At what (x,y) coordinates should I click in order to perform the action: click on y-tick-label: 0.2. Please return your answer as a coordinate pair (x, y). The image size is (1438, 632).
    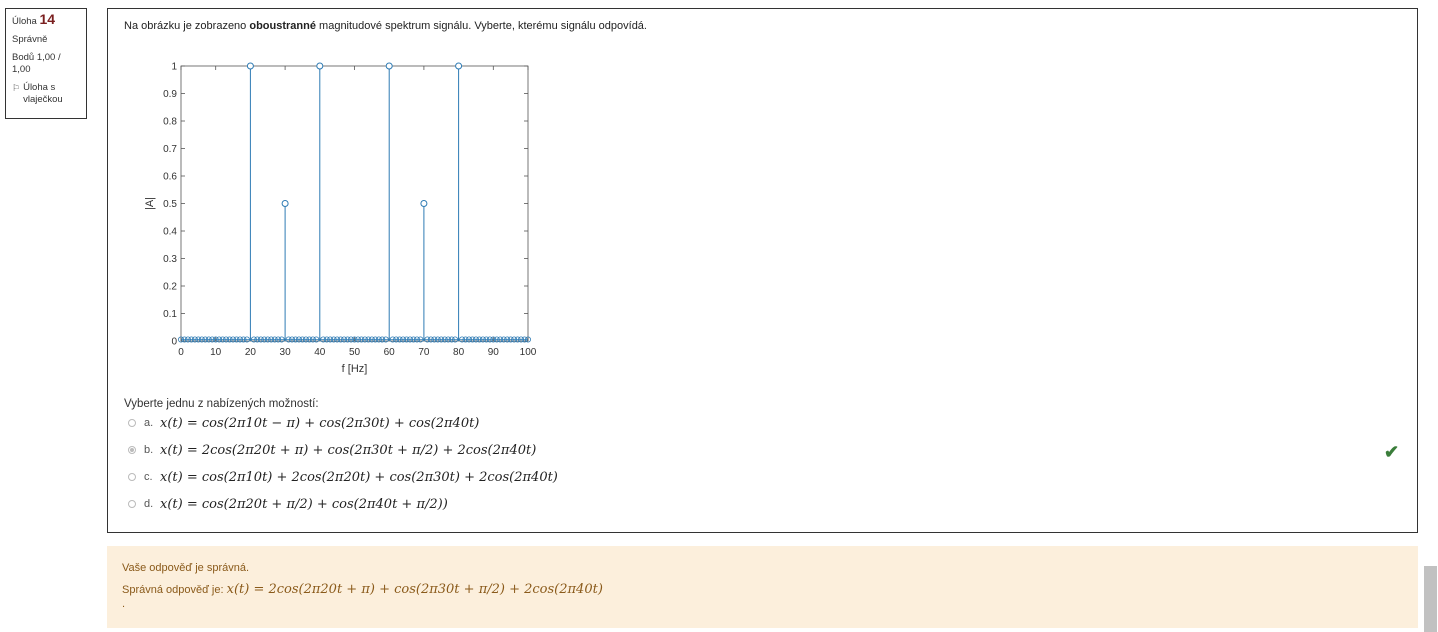
    Looking at the image, I should click on (170, 287).